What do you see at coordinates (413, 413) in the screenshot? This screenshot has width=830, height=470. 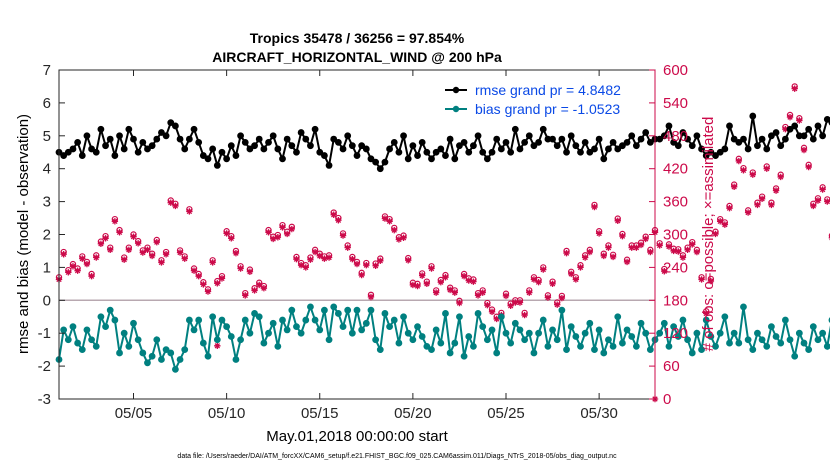 I see `x-tick-label: 05/20` at bounding box center [413, 413].